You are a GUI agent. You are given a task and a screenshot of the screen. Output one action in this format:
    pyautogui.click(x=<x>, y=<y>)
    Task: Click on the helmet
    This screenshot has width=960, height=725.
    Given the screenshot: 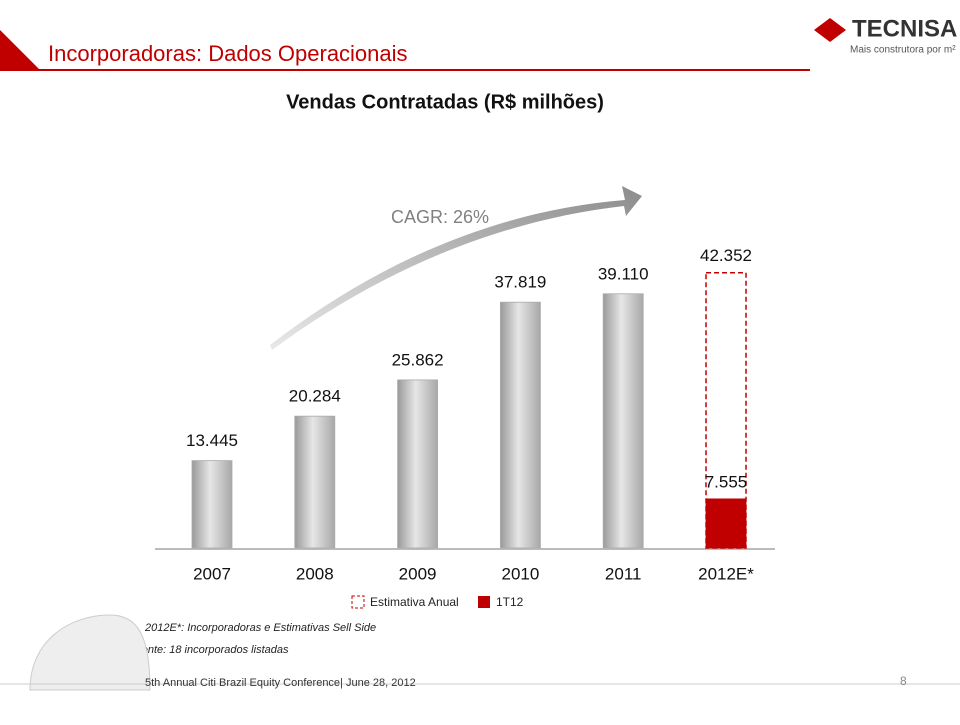 What is the action you would take?
    pyautogui.click(x=90, y=652)
    